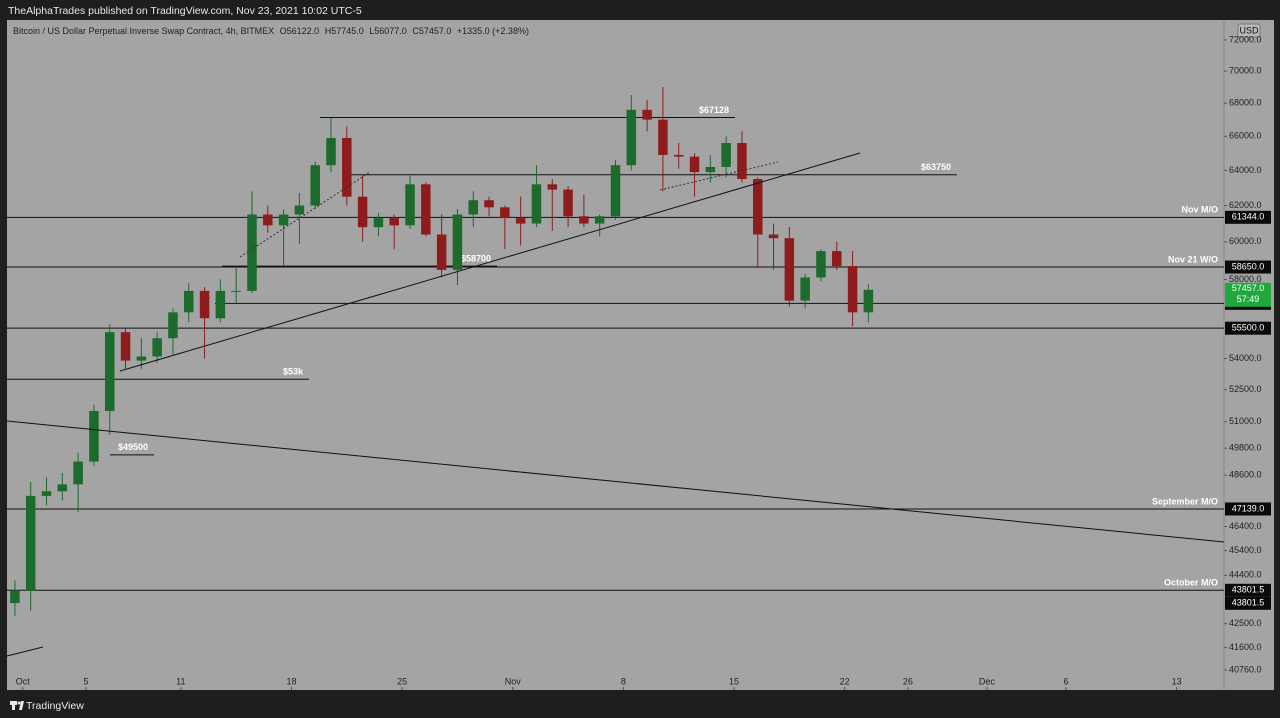  Describe the element at coordinates (1245, 241) in the screenshot. I see `y-tick-label: 60000.0` at that location.